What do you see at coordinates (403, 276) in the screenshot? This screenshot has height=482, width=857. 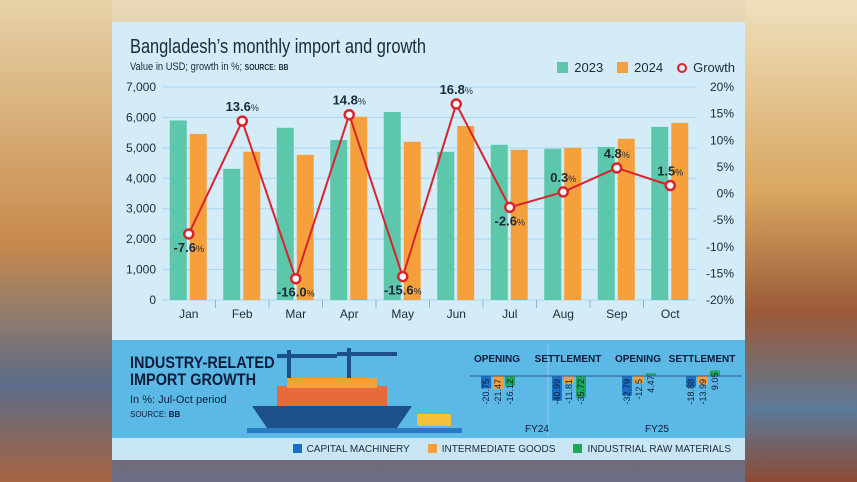 I see `growth-point-May` at bounding box center [403, 276].